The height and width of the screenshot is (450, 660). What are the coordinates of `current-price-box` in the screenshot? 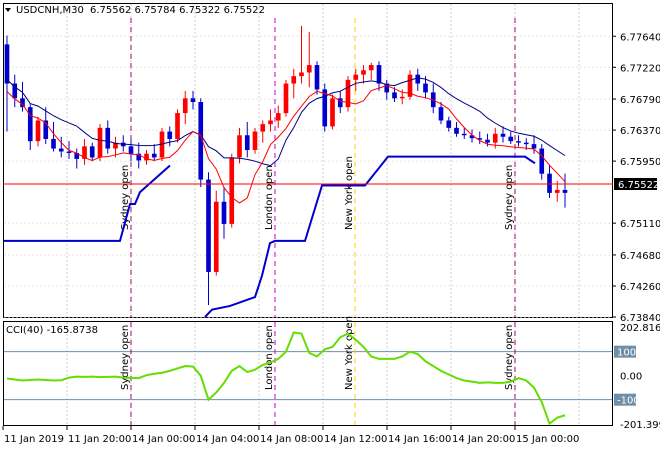 It's located at (635, 184).